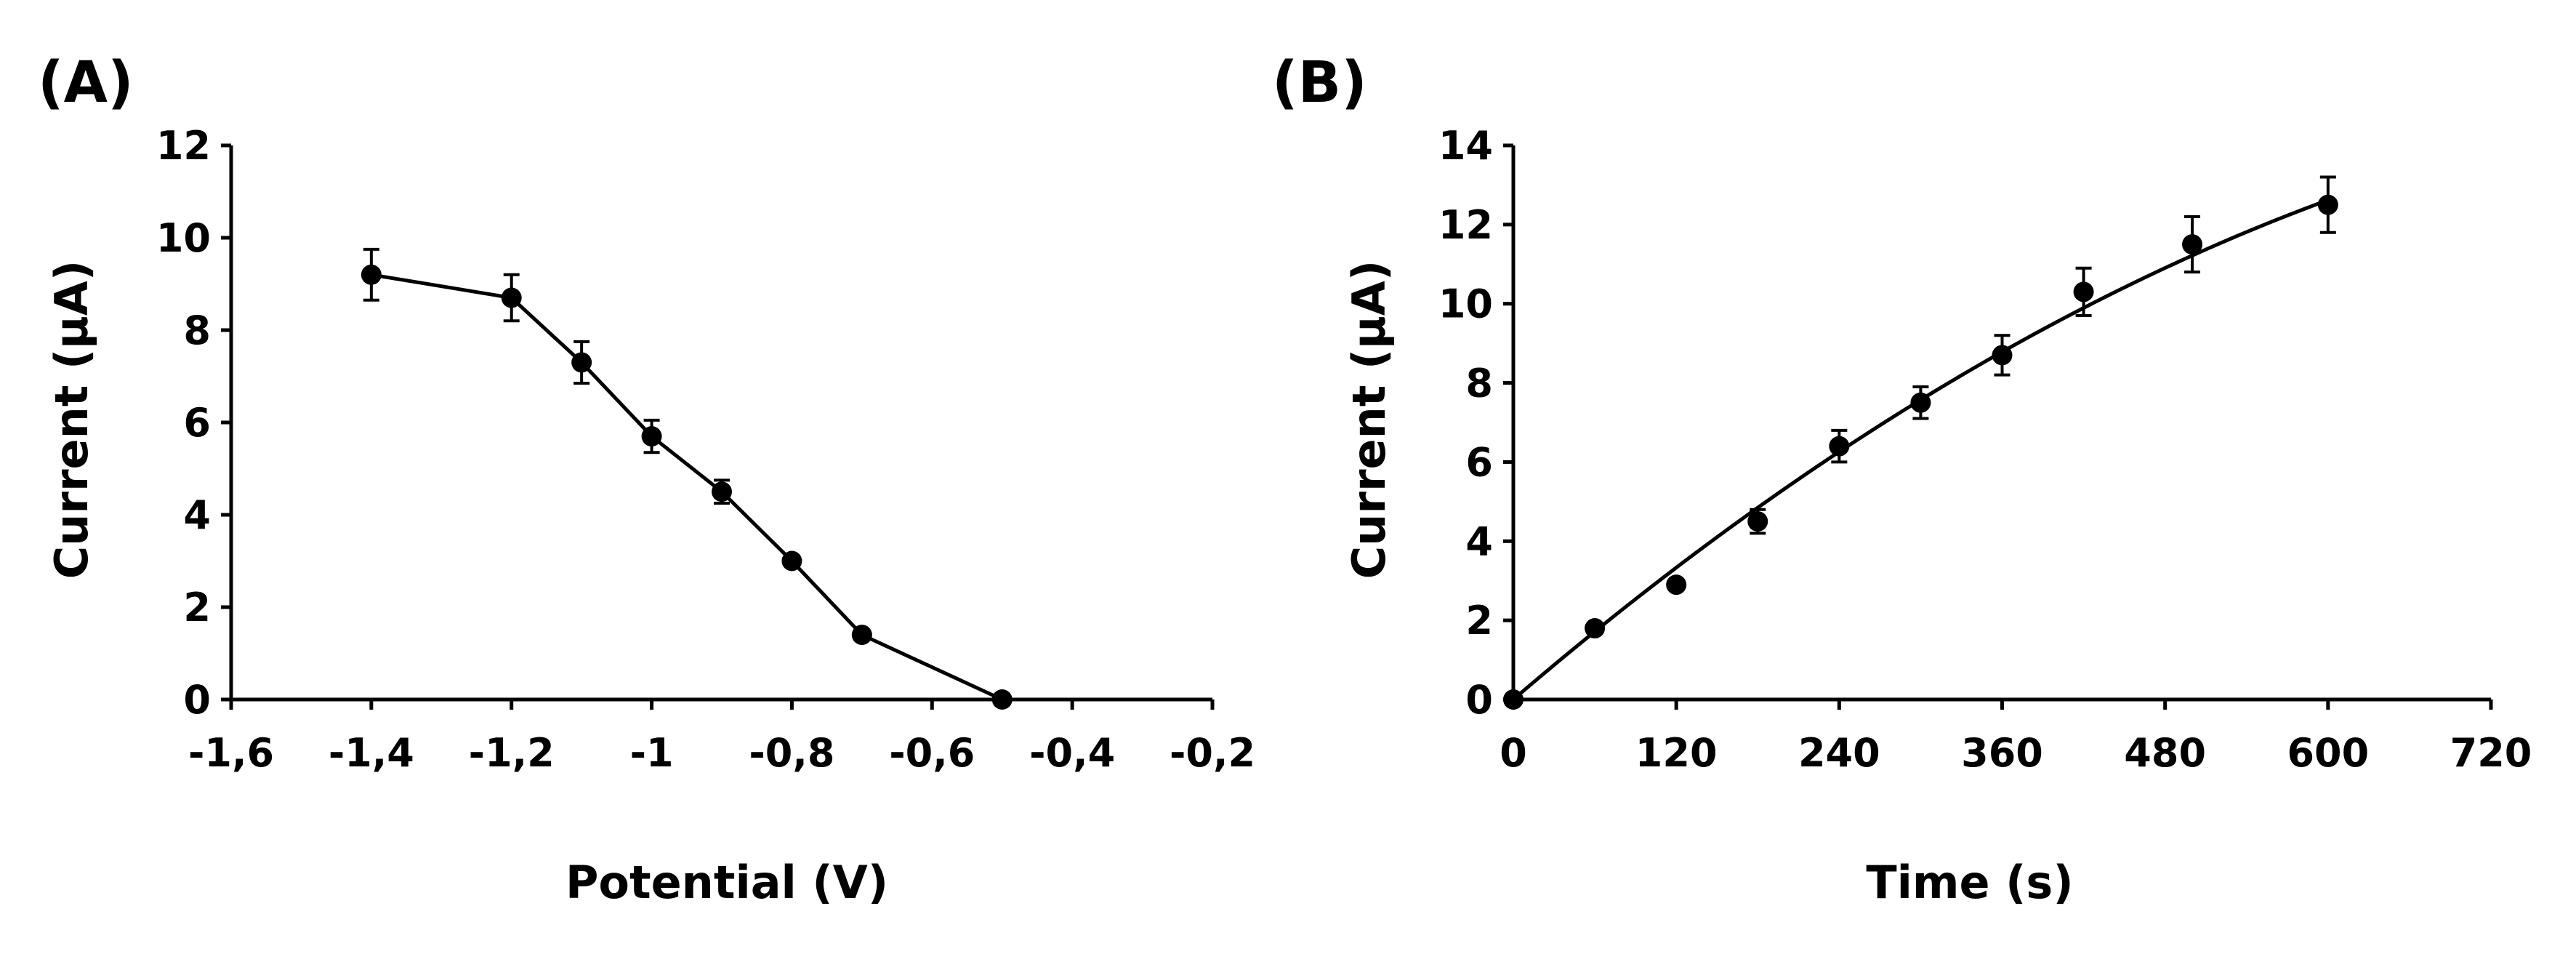  What do you see at coordinates (512, 753) in the screenshot?
I see `x-tick-label: -1,2` at bounding box center [512, 753].